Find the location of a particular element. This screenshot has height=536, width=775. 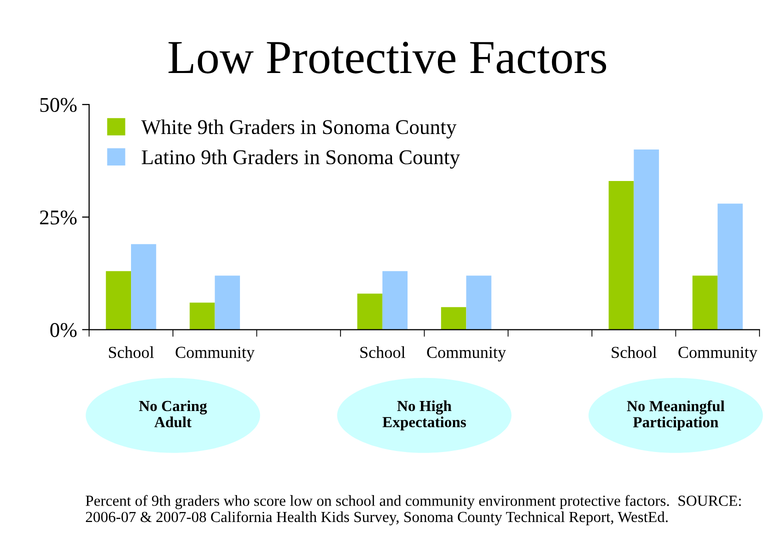

legend-label: White 9th Graders in Sonoma County is located at coordinates (298, 129).